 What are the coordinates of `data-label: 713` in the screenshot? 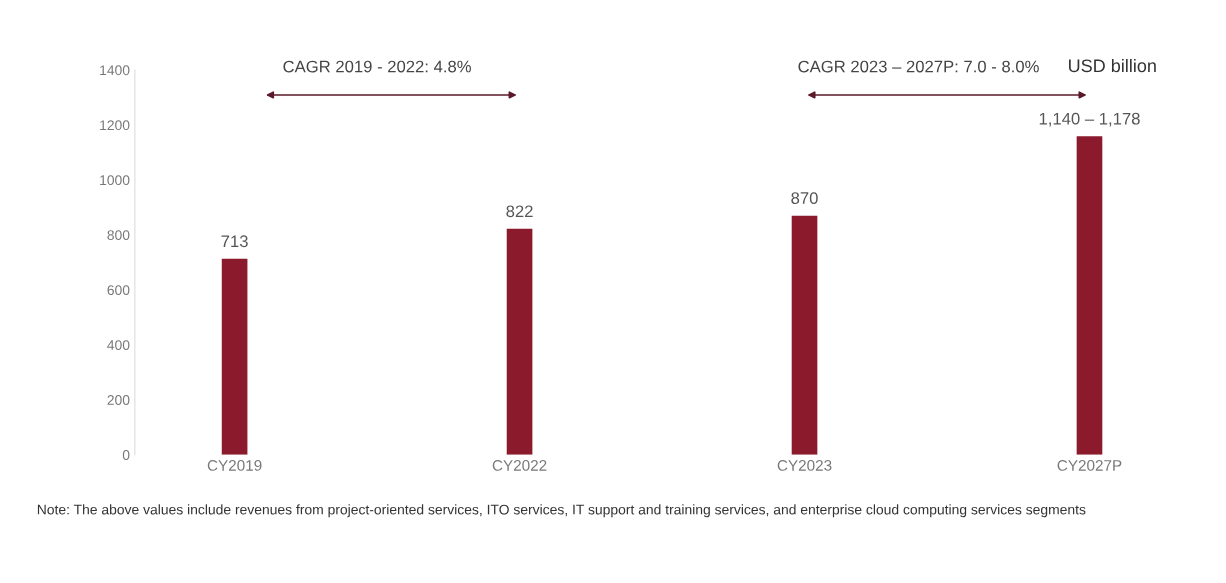 It's located at (234, 241).